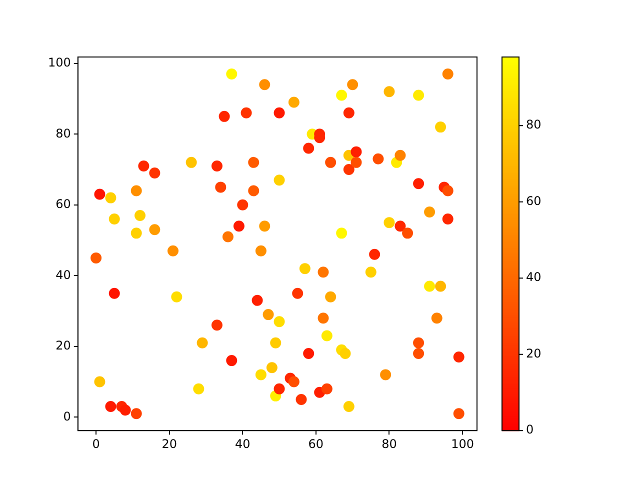 This screenshot has width=640, height=480. I want to click on color-bar-label: 60, so click(534, 201).